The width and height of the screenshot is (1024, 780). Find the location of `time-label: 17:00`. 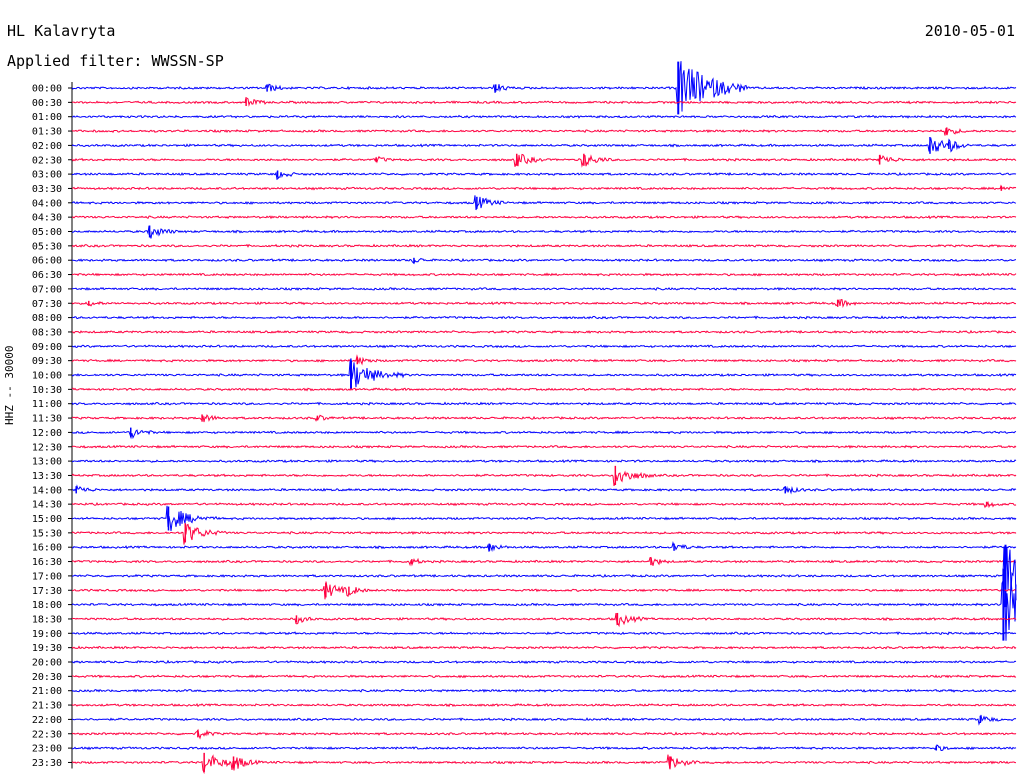

time-label: 17:00 is located at coordinates (47, 576).